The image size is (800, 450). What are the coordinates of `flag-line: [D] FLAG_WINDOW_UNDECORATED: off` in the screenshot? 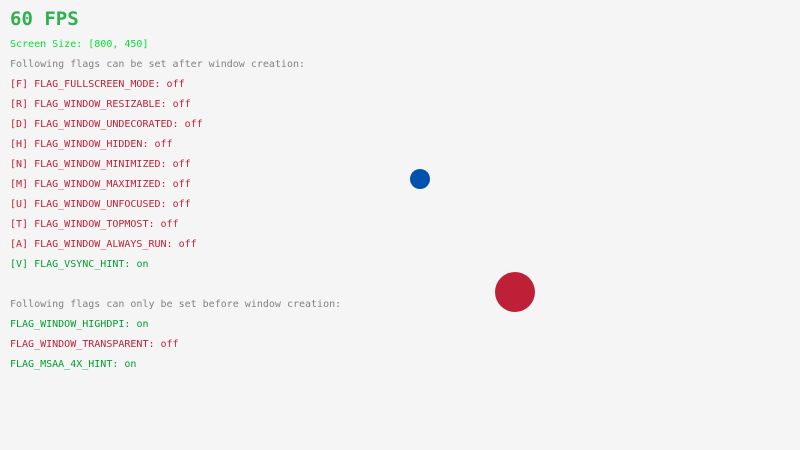 It's located at (106, 125).